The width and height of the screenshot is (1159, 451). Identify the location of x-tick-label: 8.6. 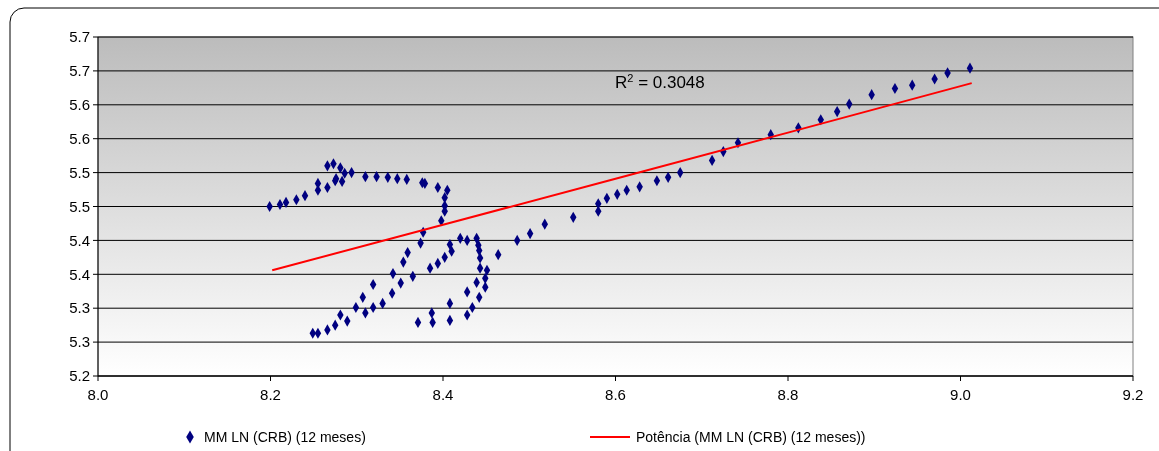
(615, 394).